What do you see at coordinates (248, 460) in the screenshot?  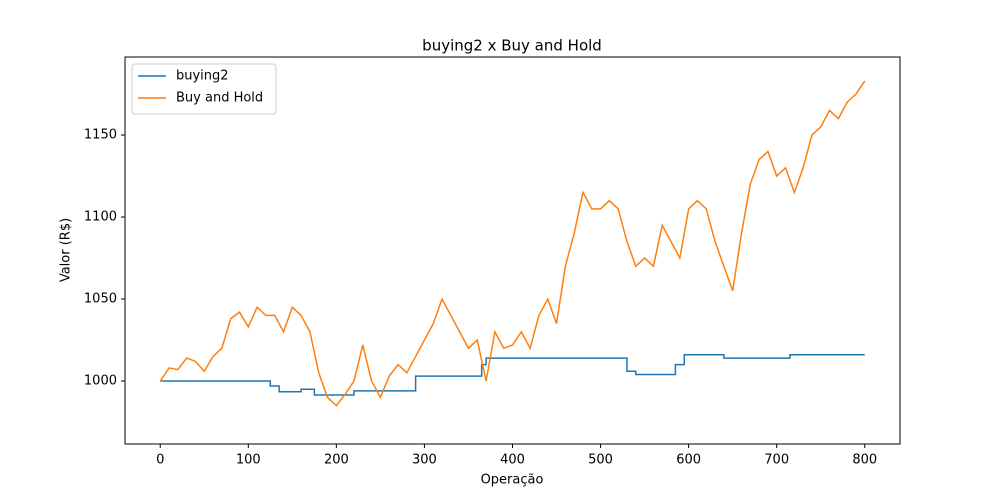 I see `x-tick-label: 100` at bounding box center [248, 460].